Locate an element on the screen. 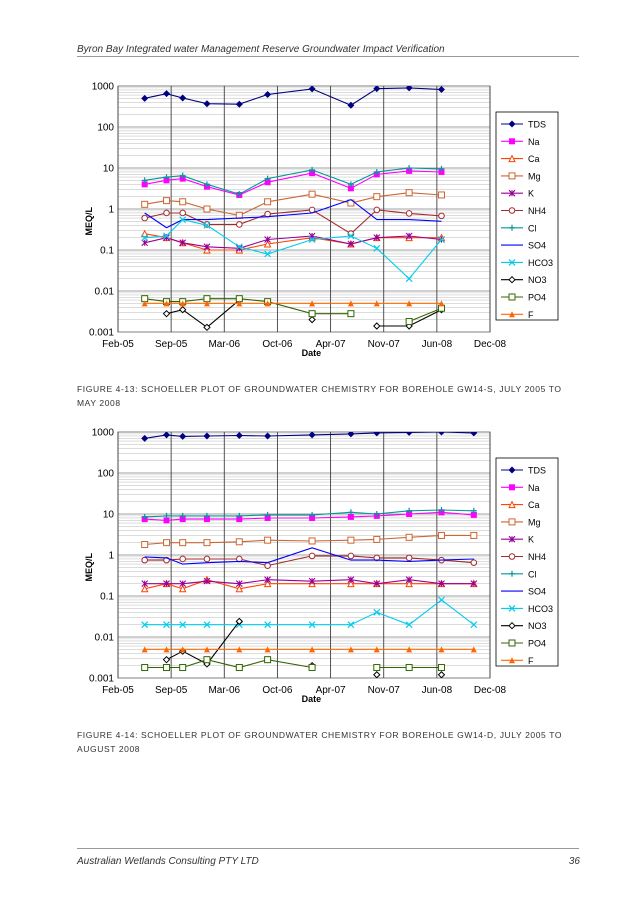 The width and height of the screenshot is (638, 902). series-tds is located at coordinates (293, 97).